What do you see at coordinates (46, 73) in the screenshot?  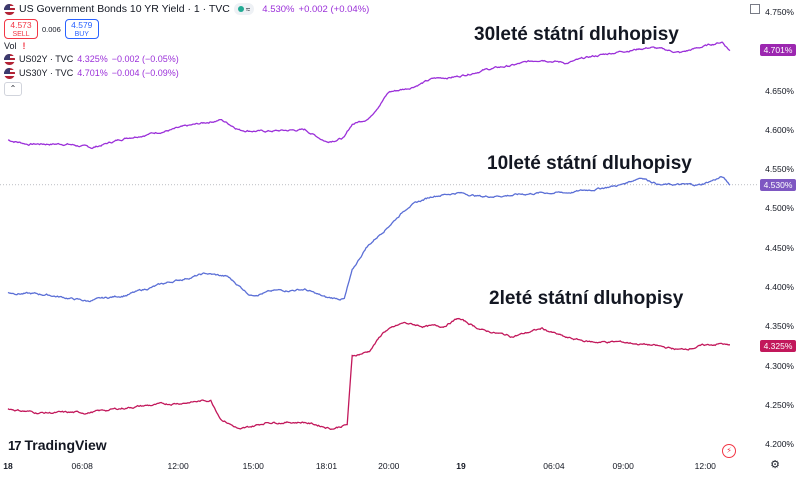 I see `compare-symbol-name: US30Y · TVC` at bounding box center [46, 73].